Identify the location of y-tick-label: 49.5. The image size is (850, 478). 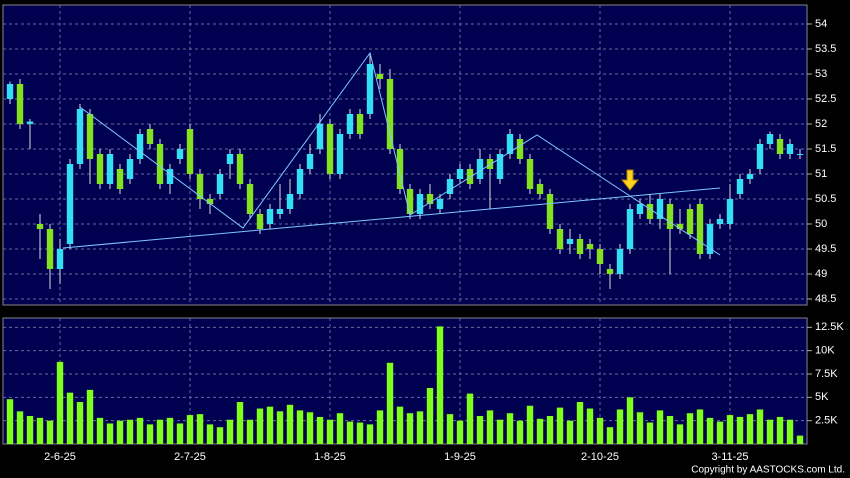
(825, 249).